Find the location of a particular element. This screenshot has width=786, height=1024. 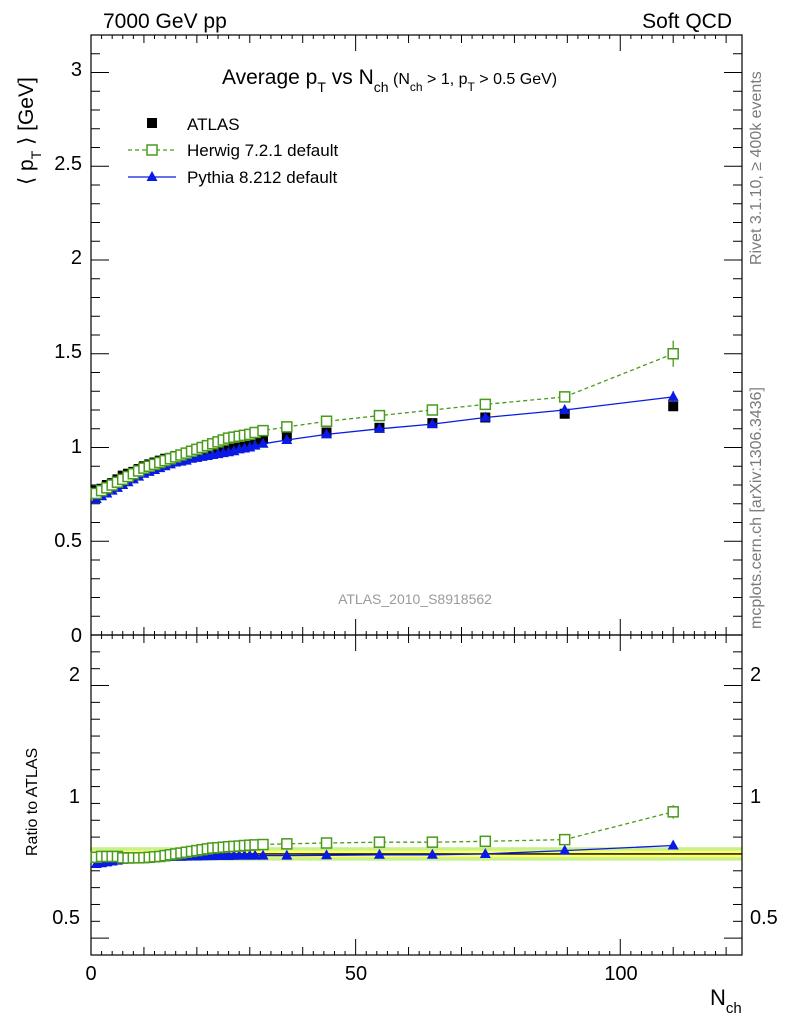

main-y-tick-label: 2.5 is located at coordinates (68, 164).